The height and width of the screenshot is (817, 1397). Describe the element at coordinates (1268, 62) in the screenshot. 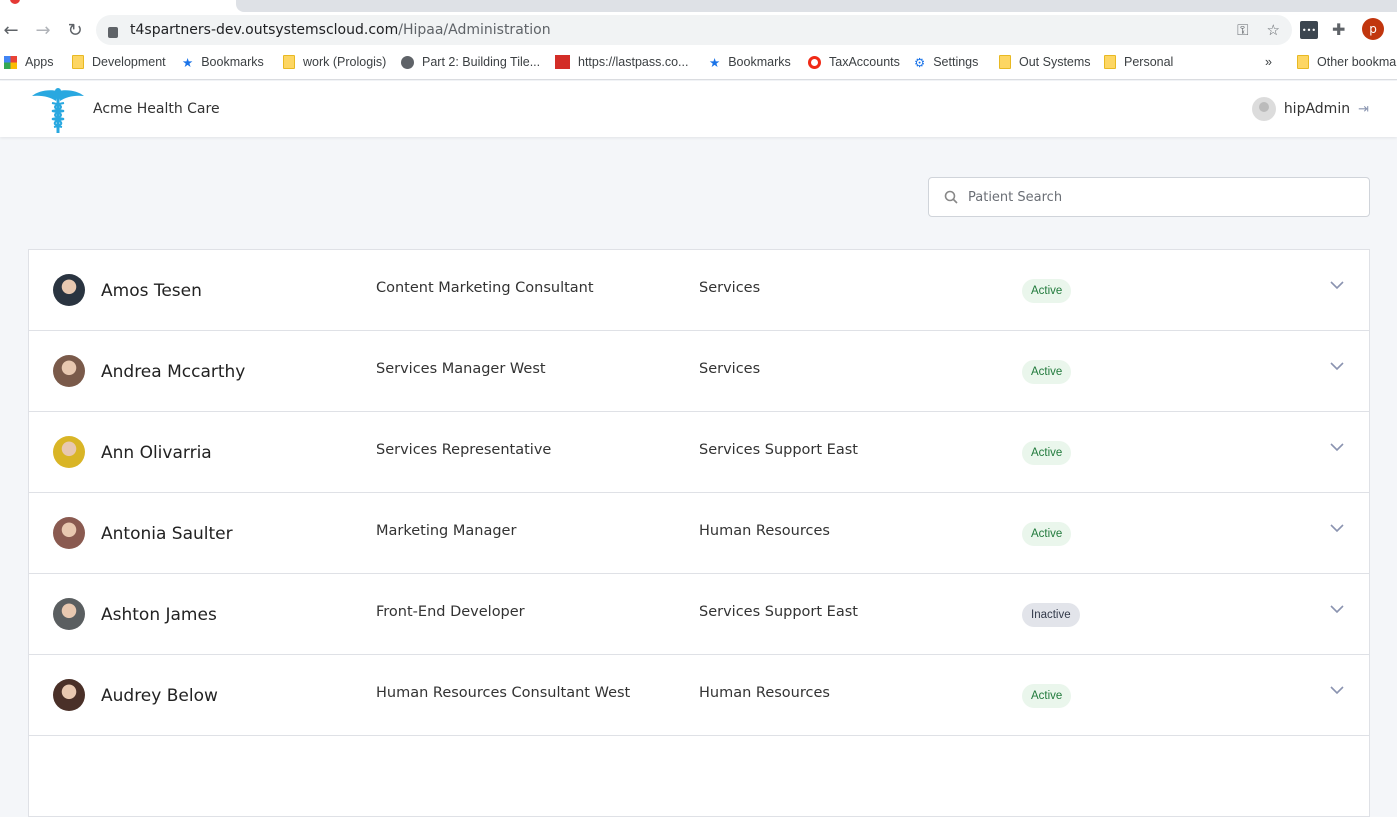

I see `bookmarks-overflow-button: »` at that location.